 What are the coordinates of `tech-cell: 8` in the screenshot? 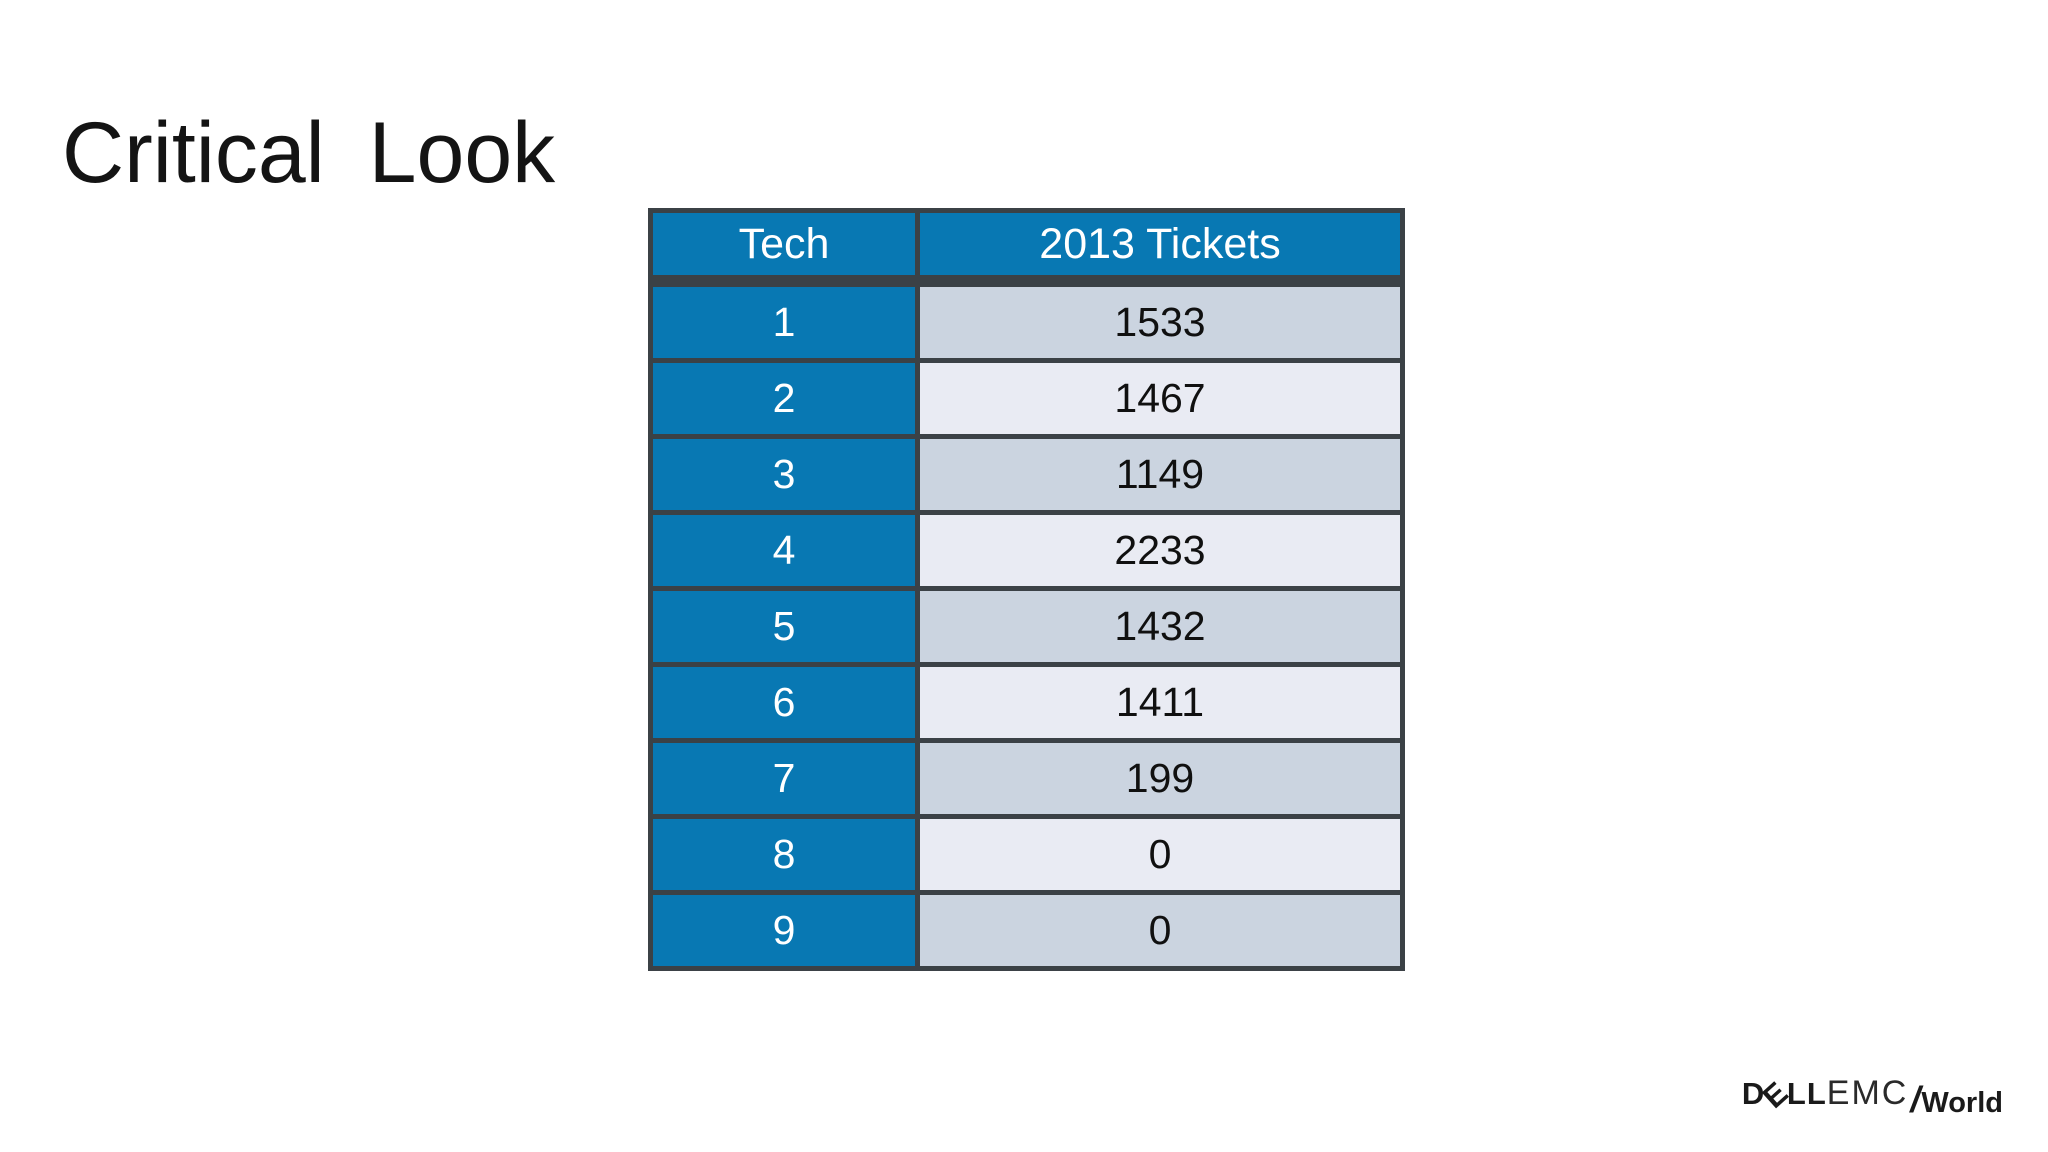 It's located at (784, 854).